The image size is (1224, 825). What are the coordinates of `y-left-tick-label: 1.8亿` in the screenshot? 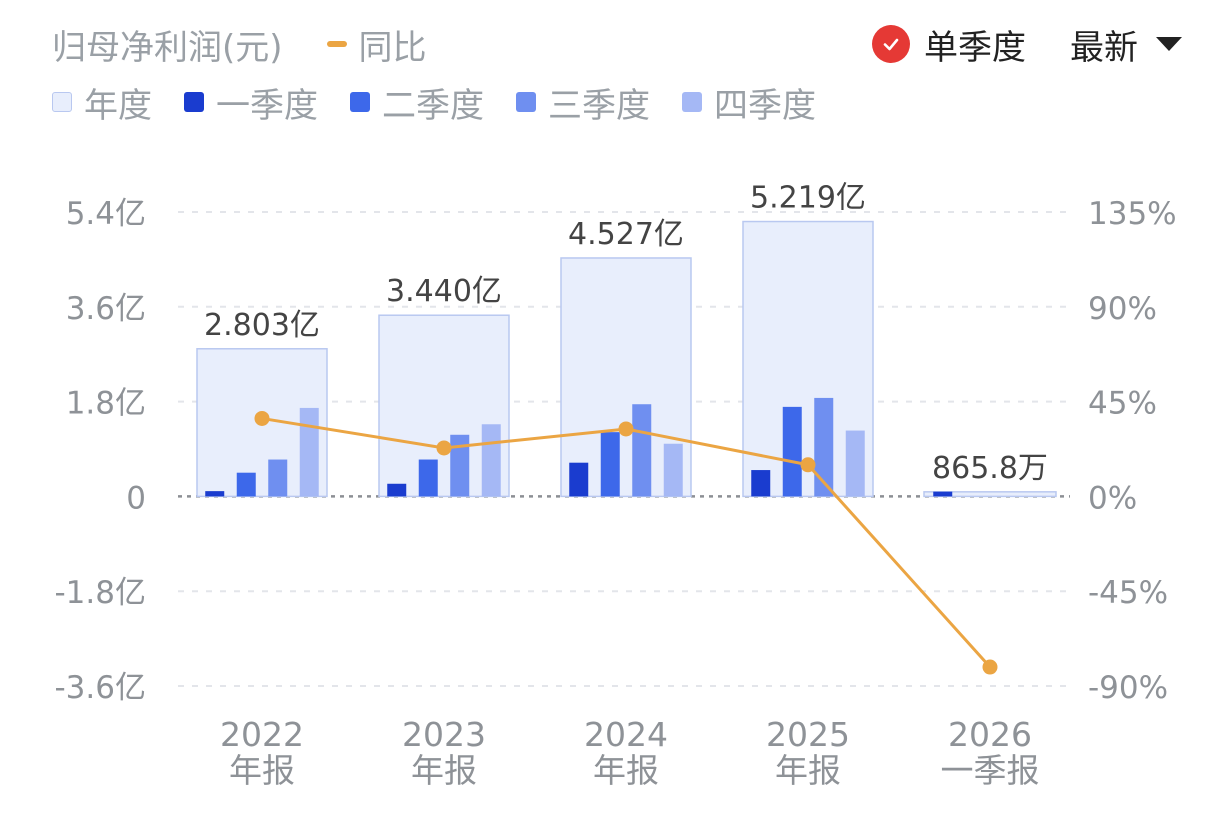 It's located at (106, 404).